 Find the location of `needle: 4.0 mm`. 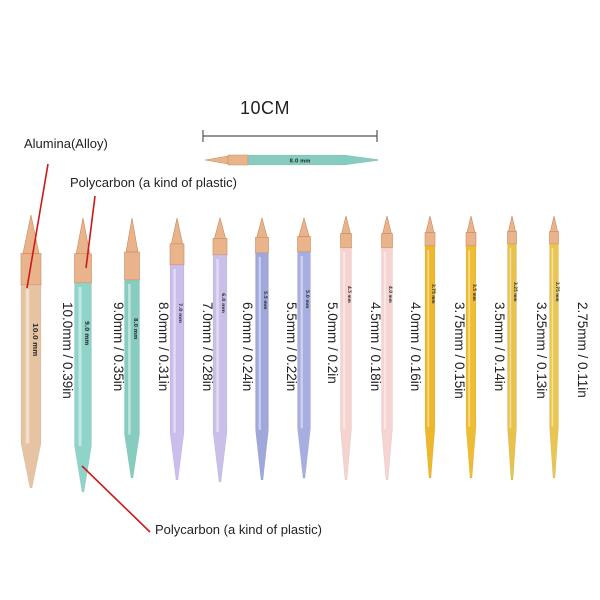

needle: 4.0 mm is located at coordinates (387, 348).